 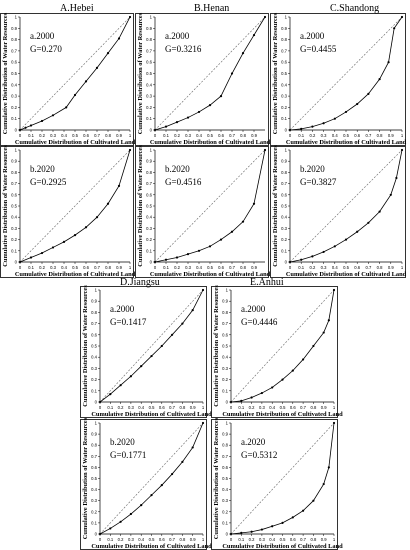 What do you see at coordinates (253, 442) in the screenshot?
I see `year-label: a.2020` at bounding box center [253, 442].